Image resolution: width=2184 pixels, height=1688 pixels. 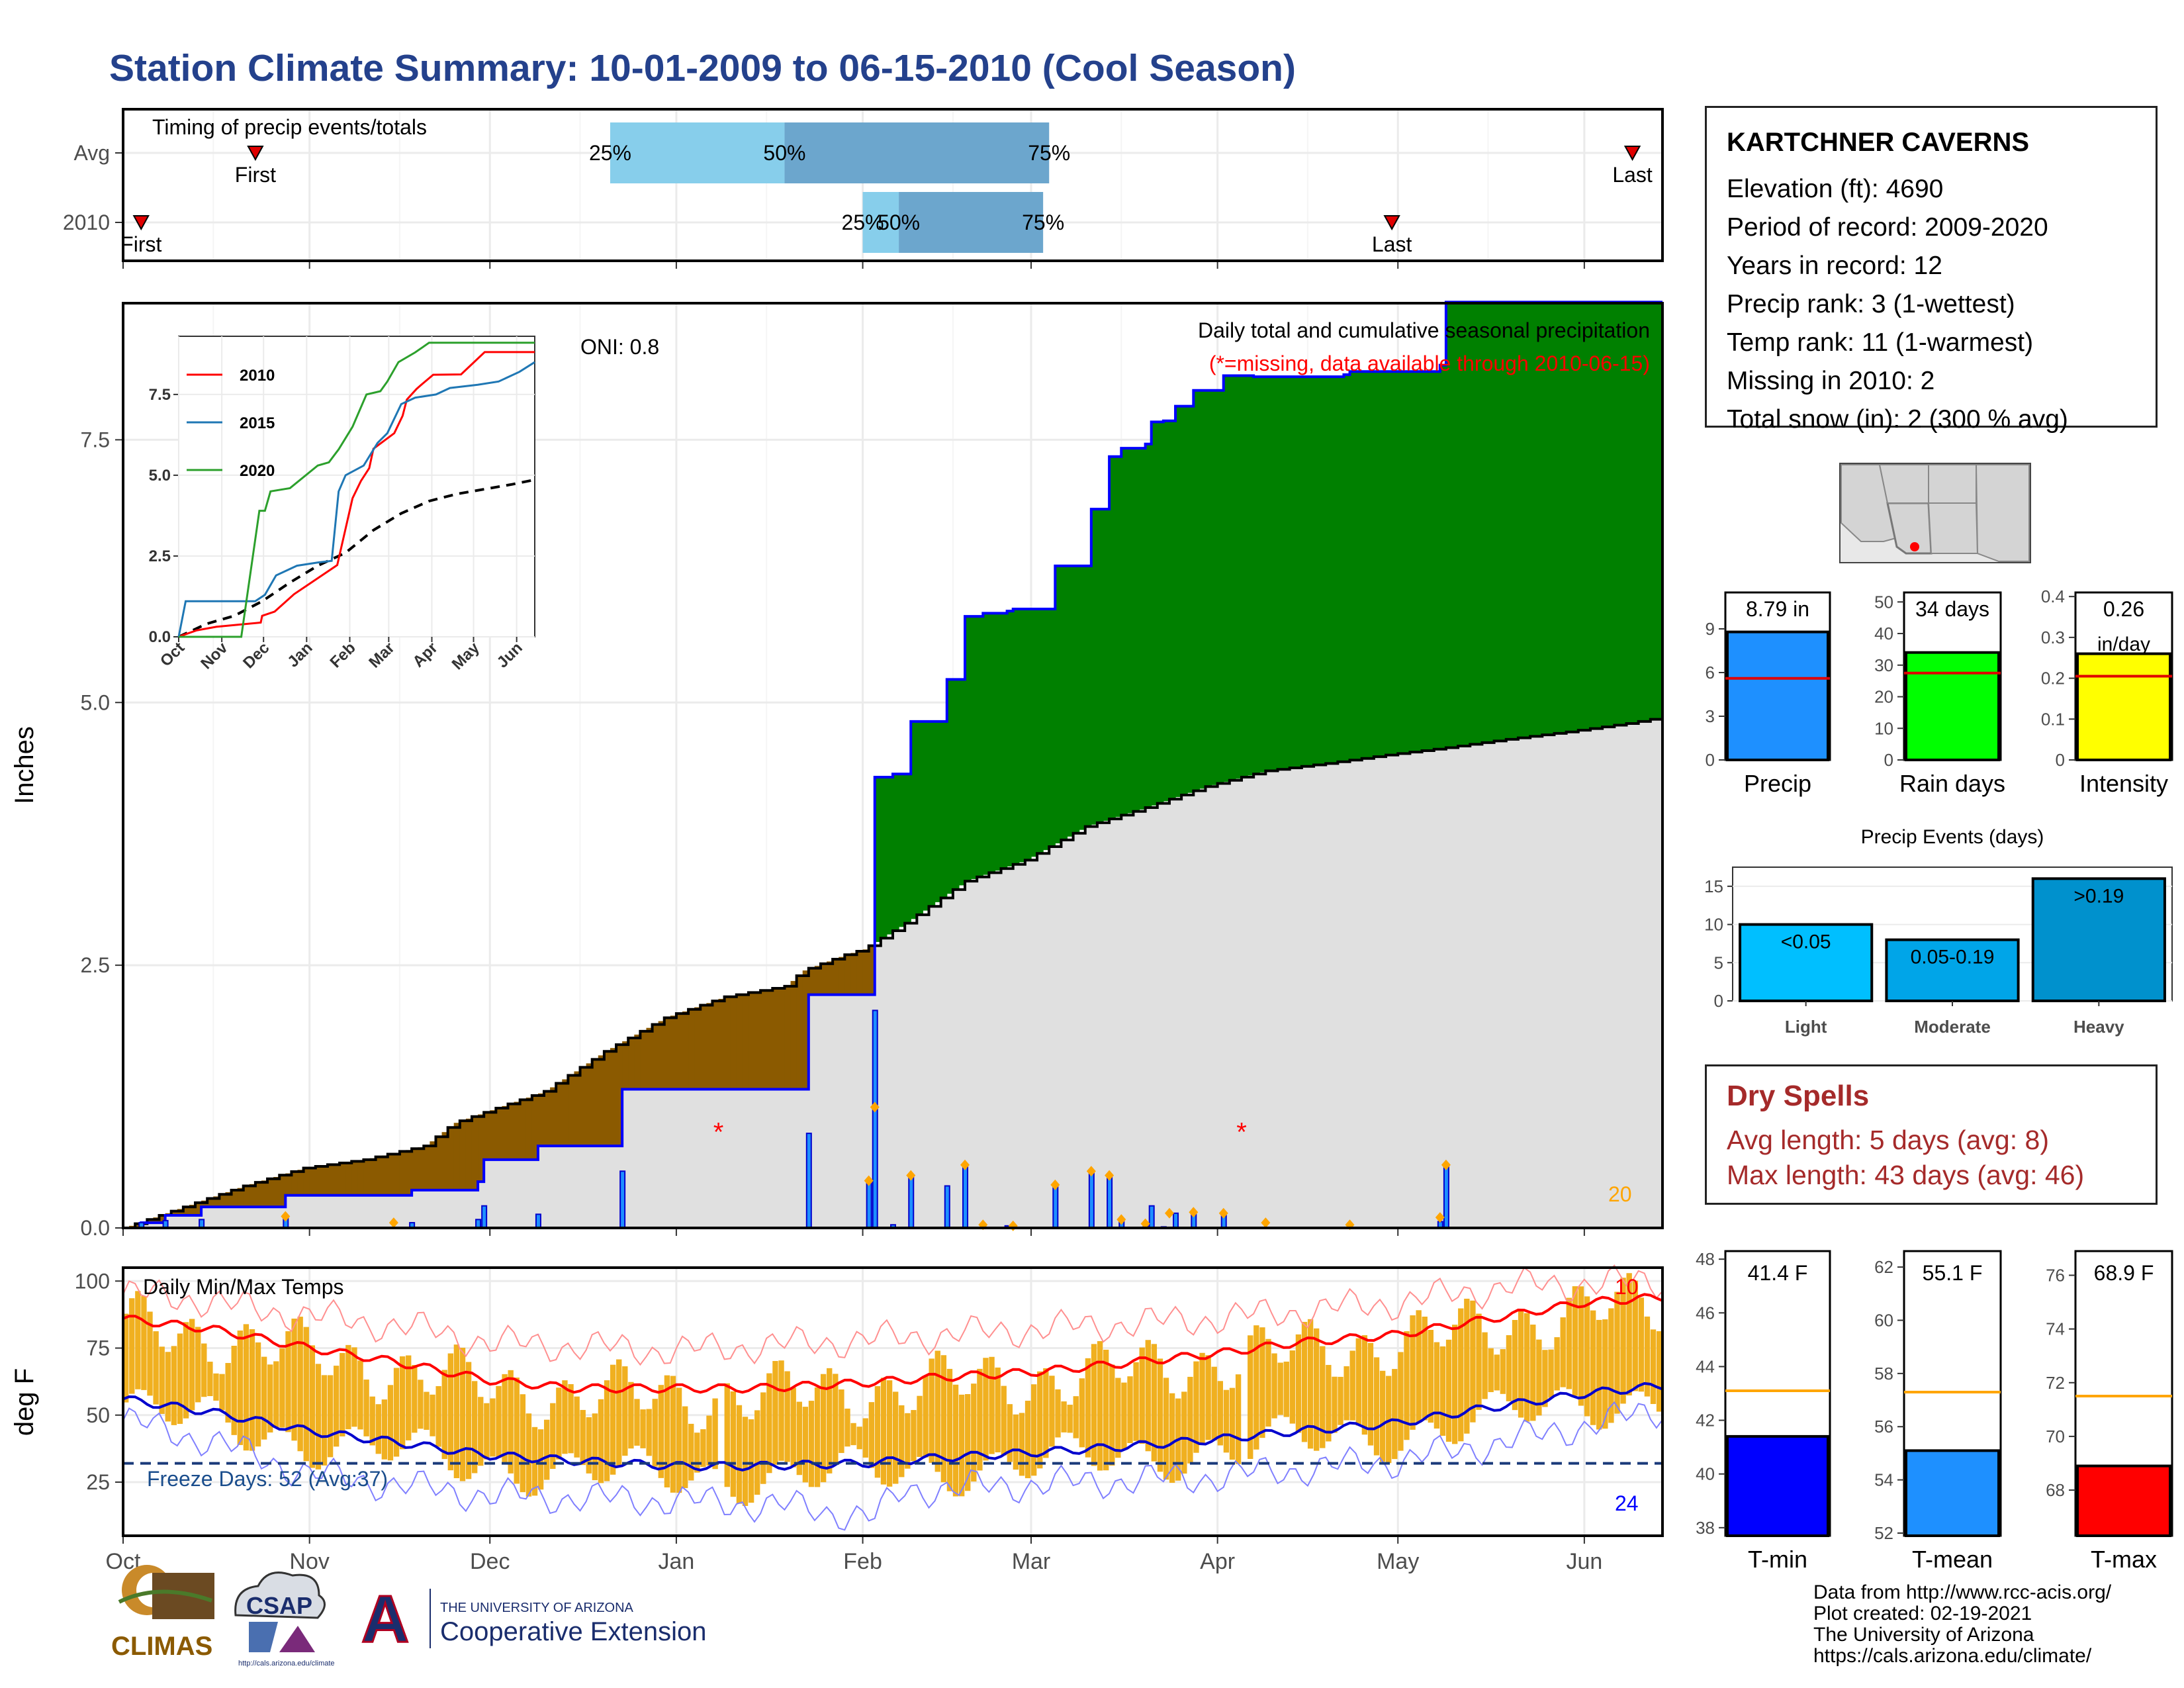 What do you see at coordinates (1883, 633) in the screenshot?
I see `summary-y-tick-label: 40` at bounding box center [1883, 633].